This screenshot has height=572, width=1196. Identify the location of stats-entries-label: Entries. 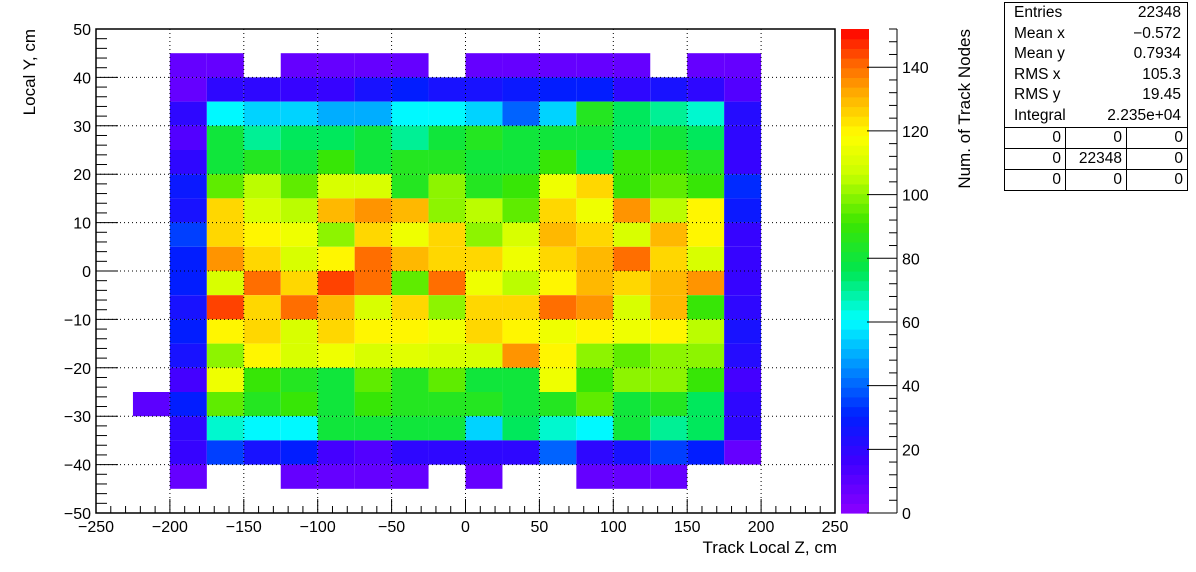
(1038, 12).